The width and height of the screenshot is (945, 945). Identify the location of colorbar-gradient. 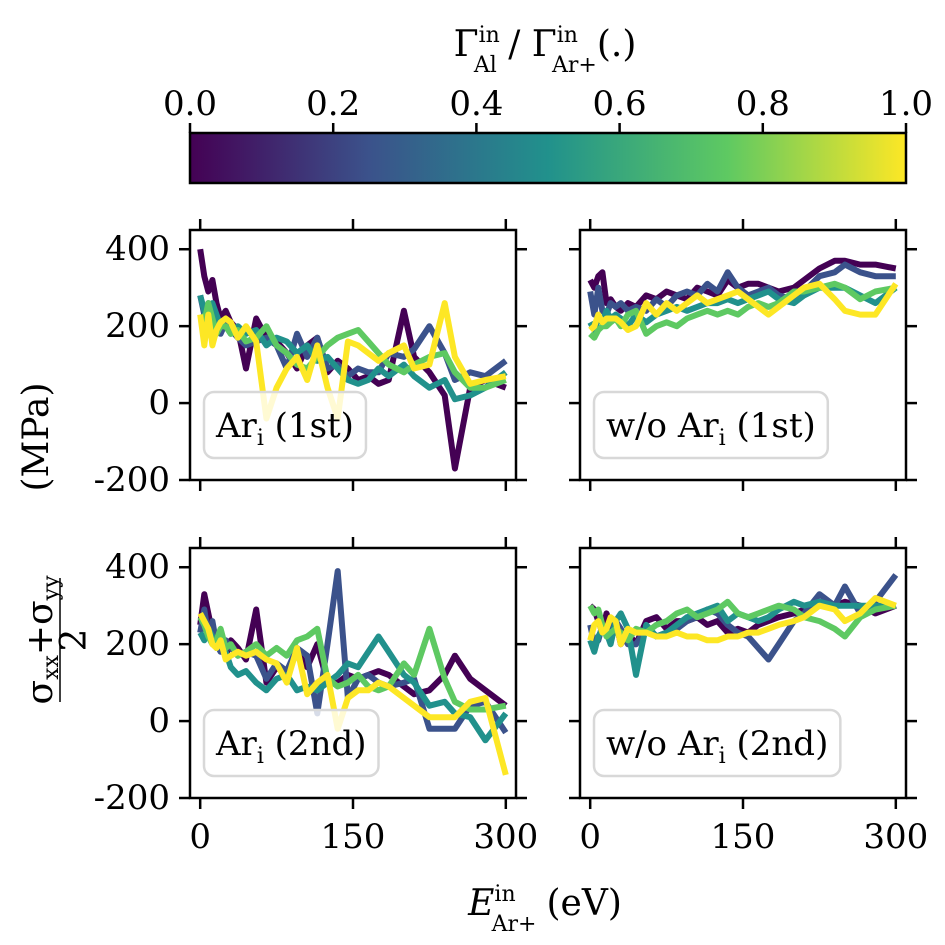
(548, 158).